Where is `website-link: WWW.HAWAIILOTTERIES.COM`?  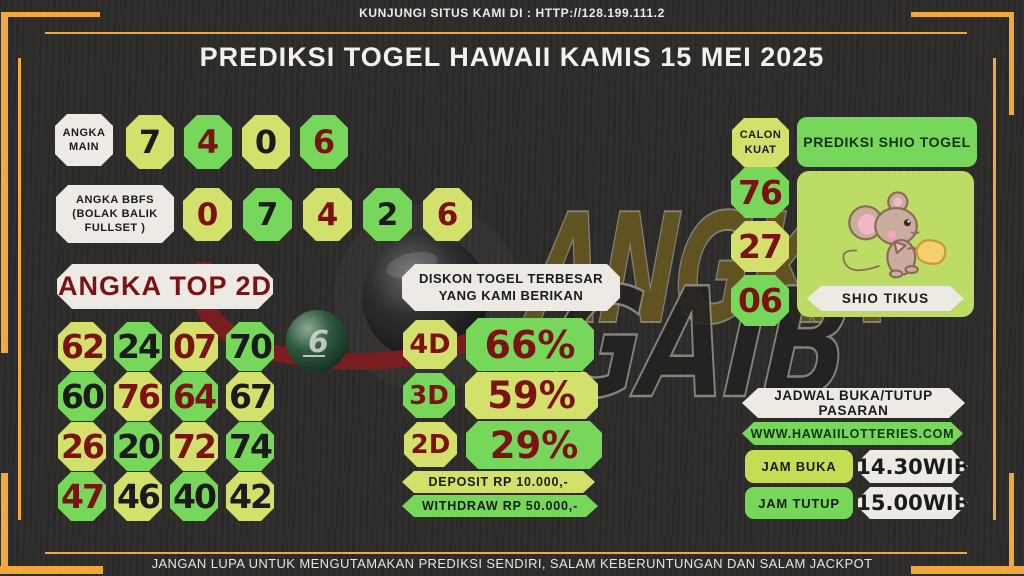
website-link: WWW.HAWAIILOTTERIES.COM is located at coordinates (852, 433).